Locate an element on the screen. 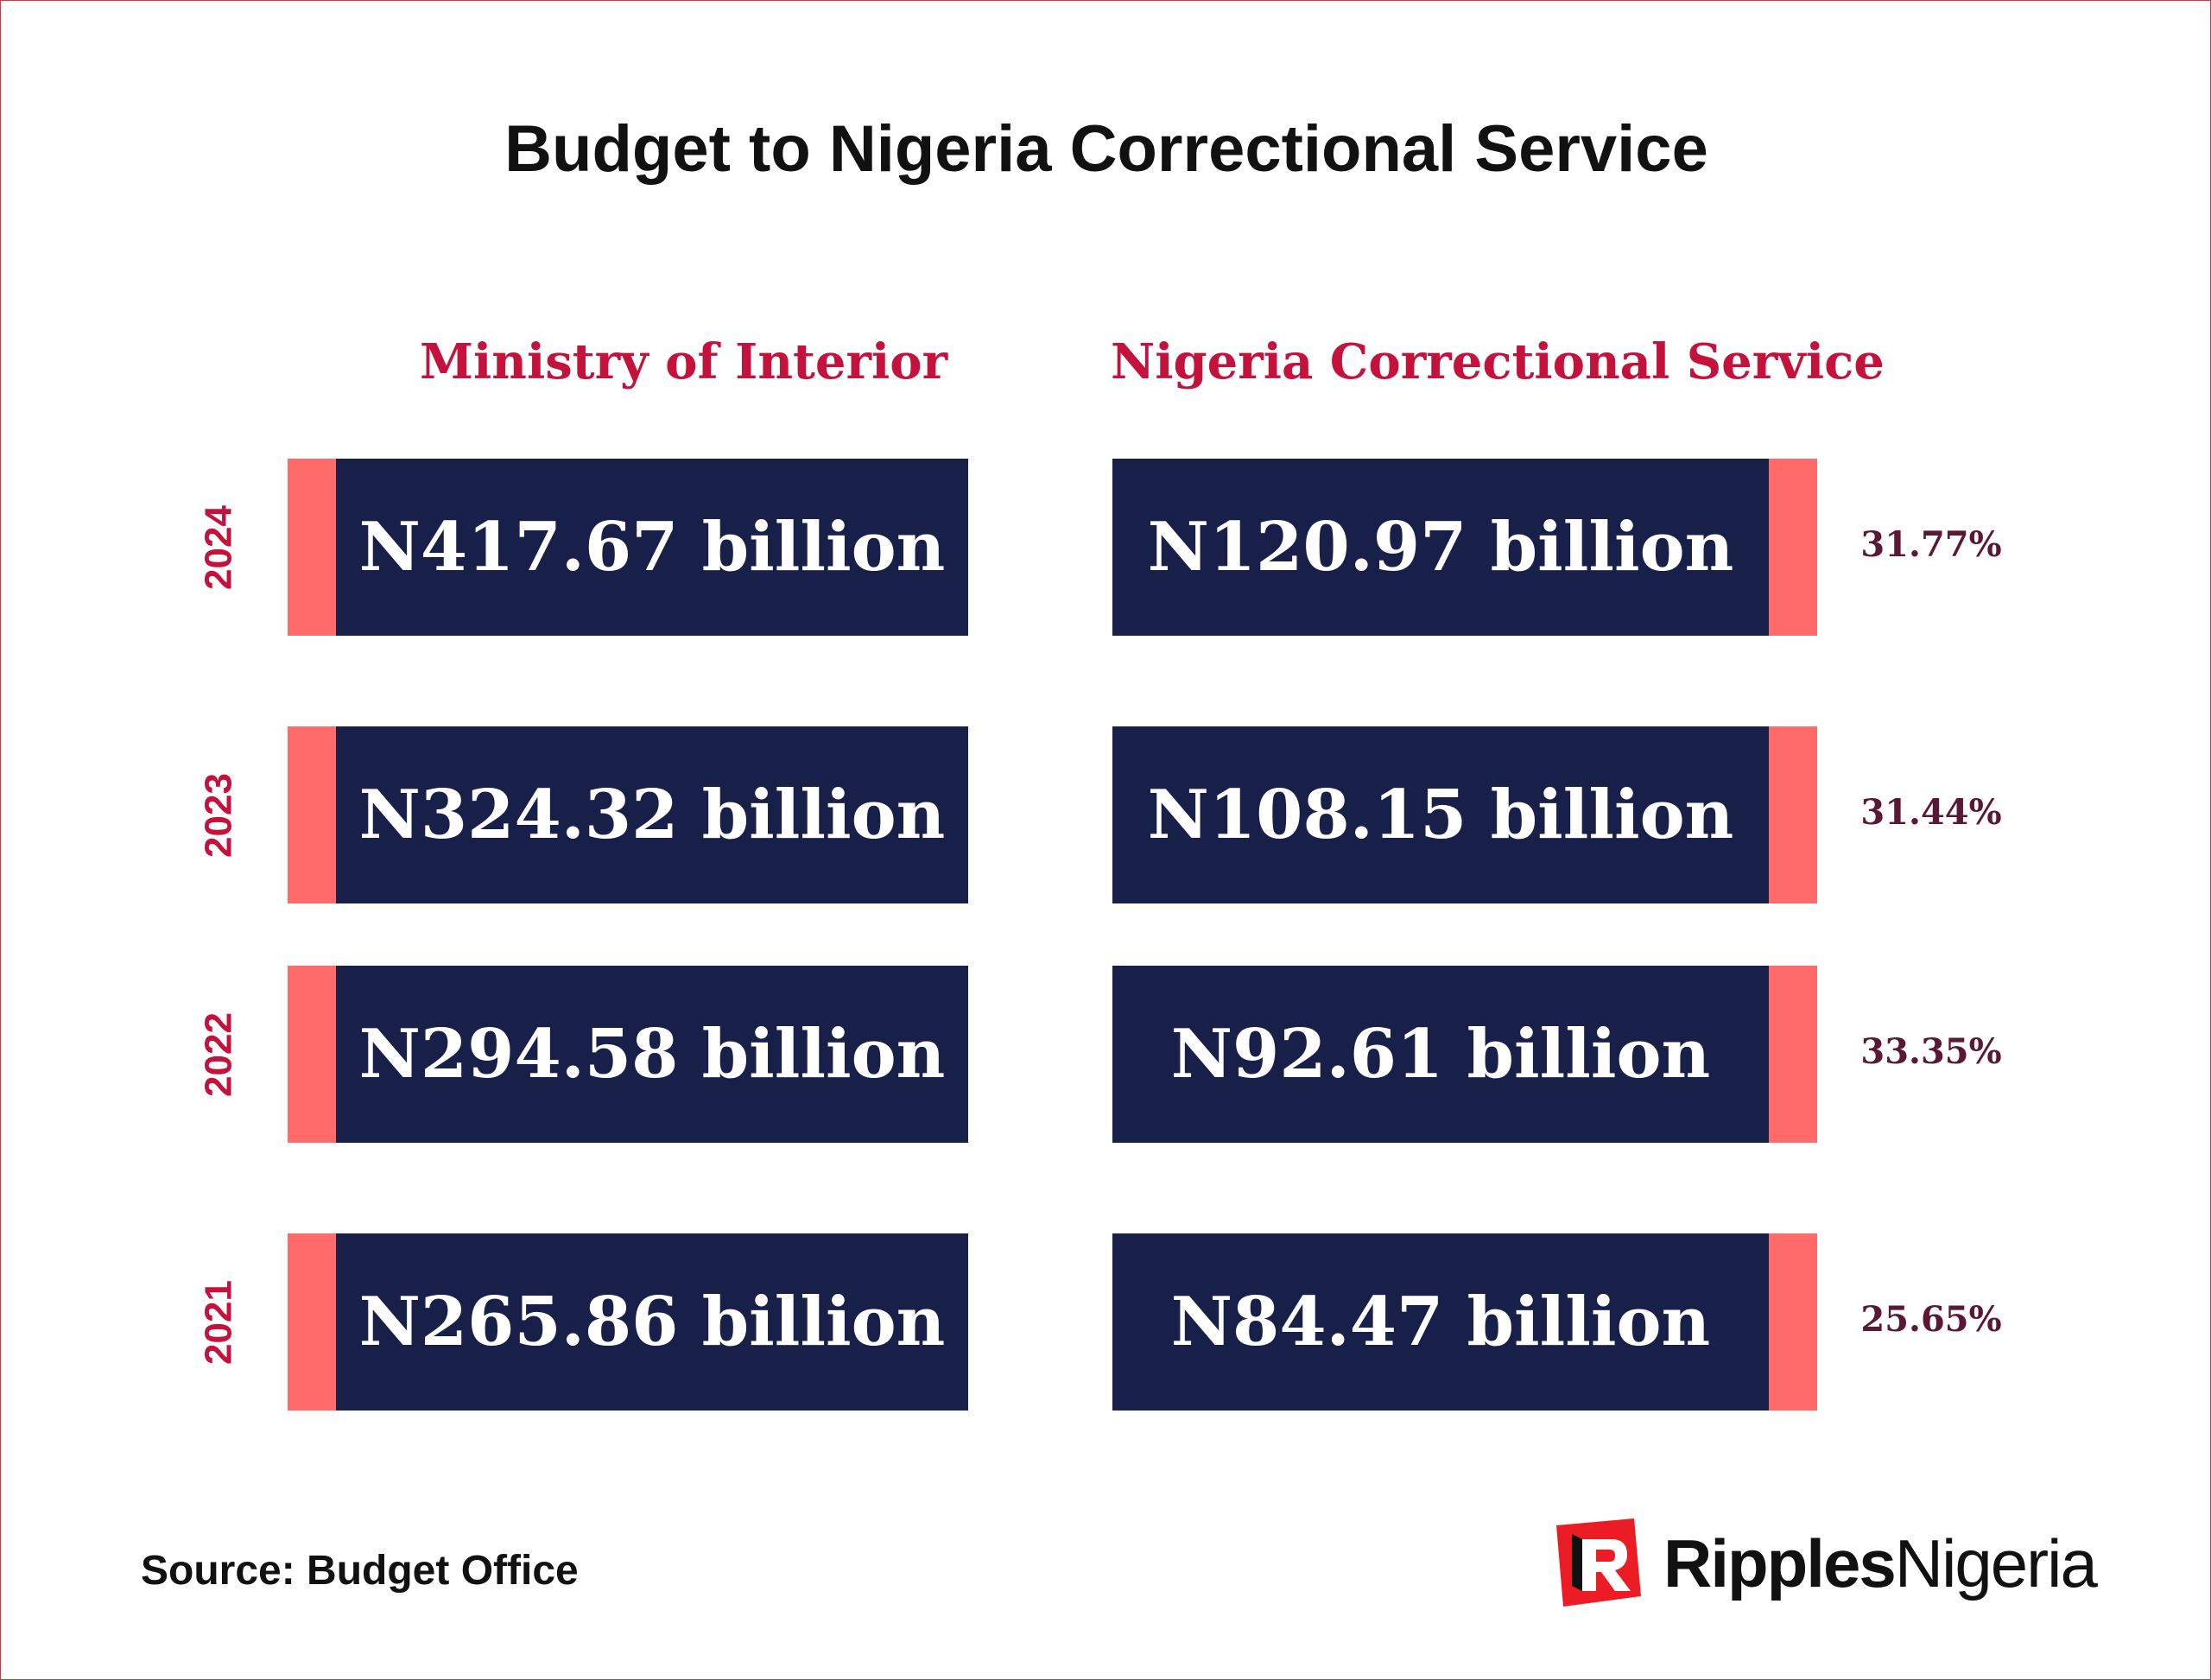 The image size is (2211, 1680). logo-wordmark-regular: Nigeria is located at coordinates (1996, 1563).